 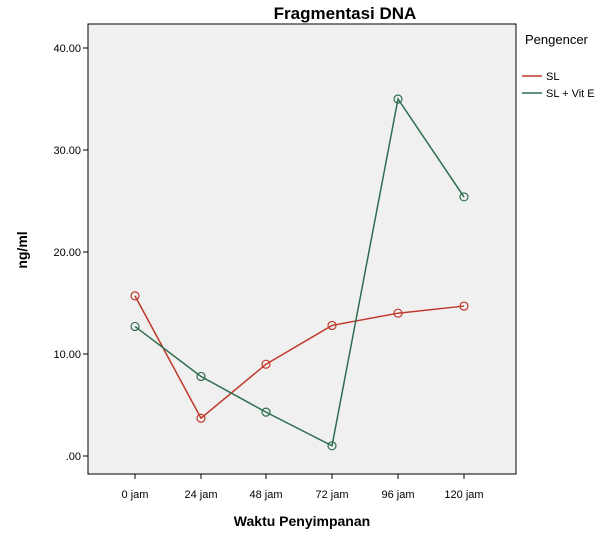 I want to click on chart-title: Fragmentasi DNA, so click(x=345, y=13).